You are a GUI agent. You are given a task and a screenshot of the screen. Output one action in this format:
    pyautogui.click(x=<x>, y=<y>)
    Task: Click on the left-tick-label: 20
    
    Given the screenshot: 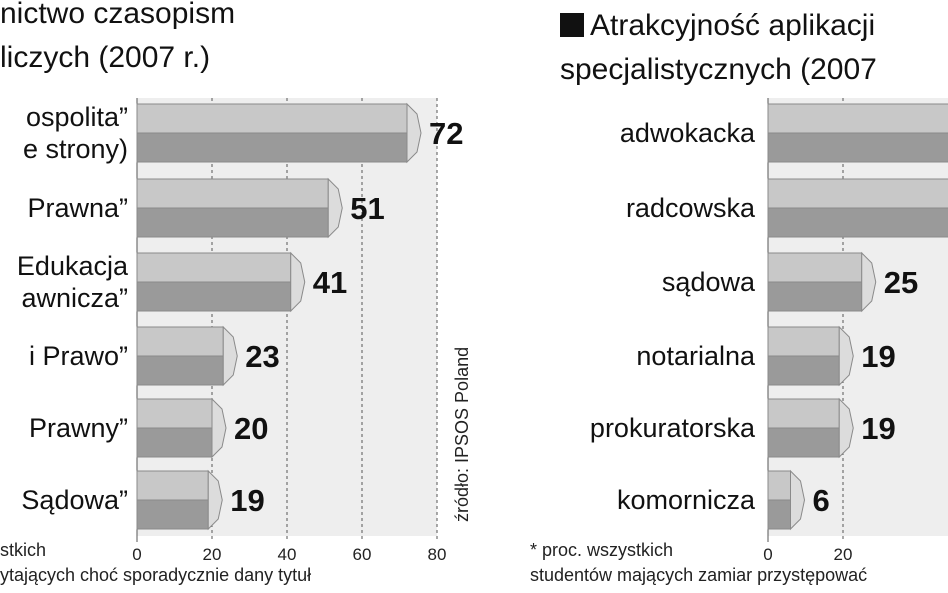 What is the action you would take?
    pyautogui.click(x=212, y=554)
    